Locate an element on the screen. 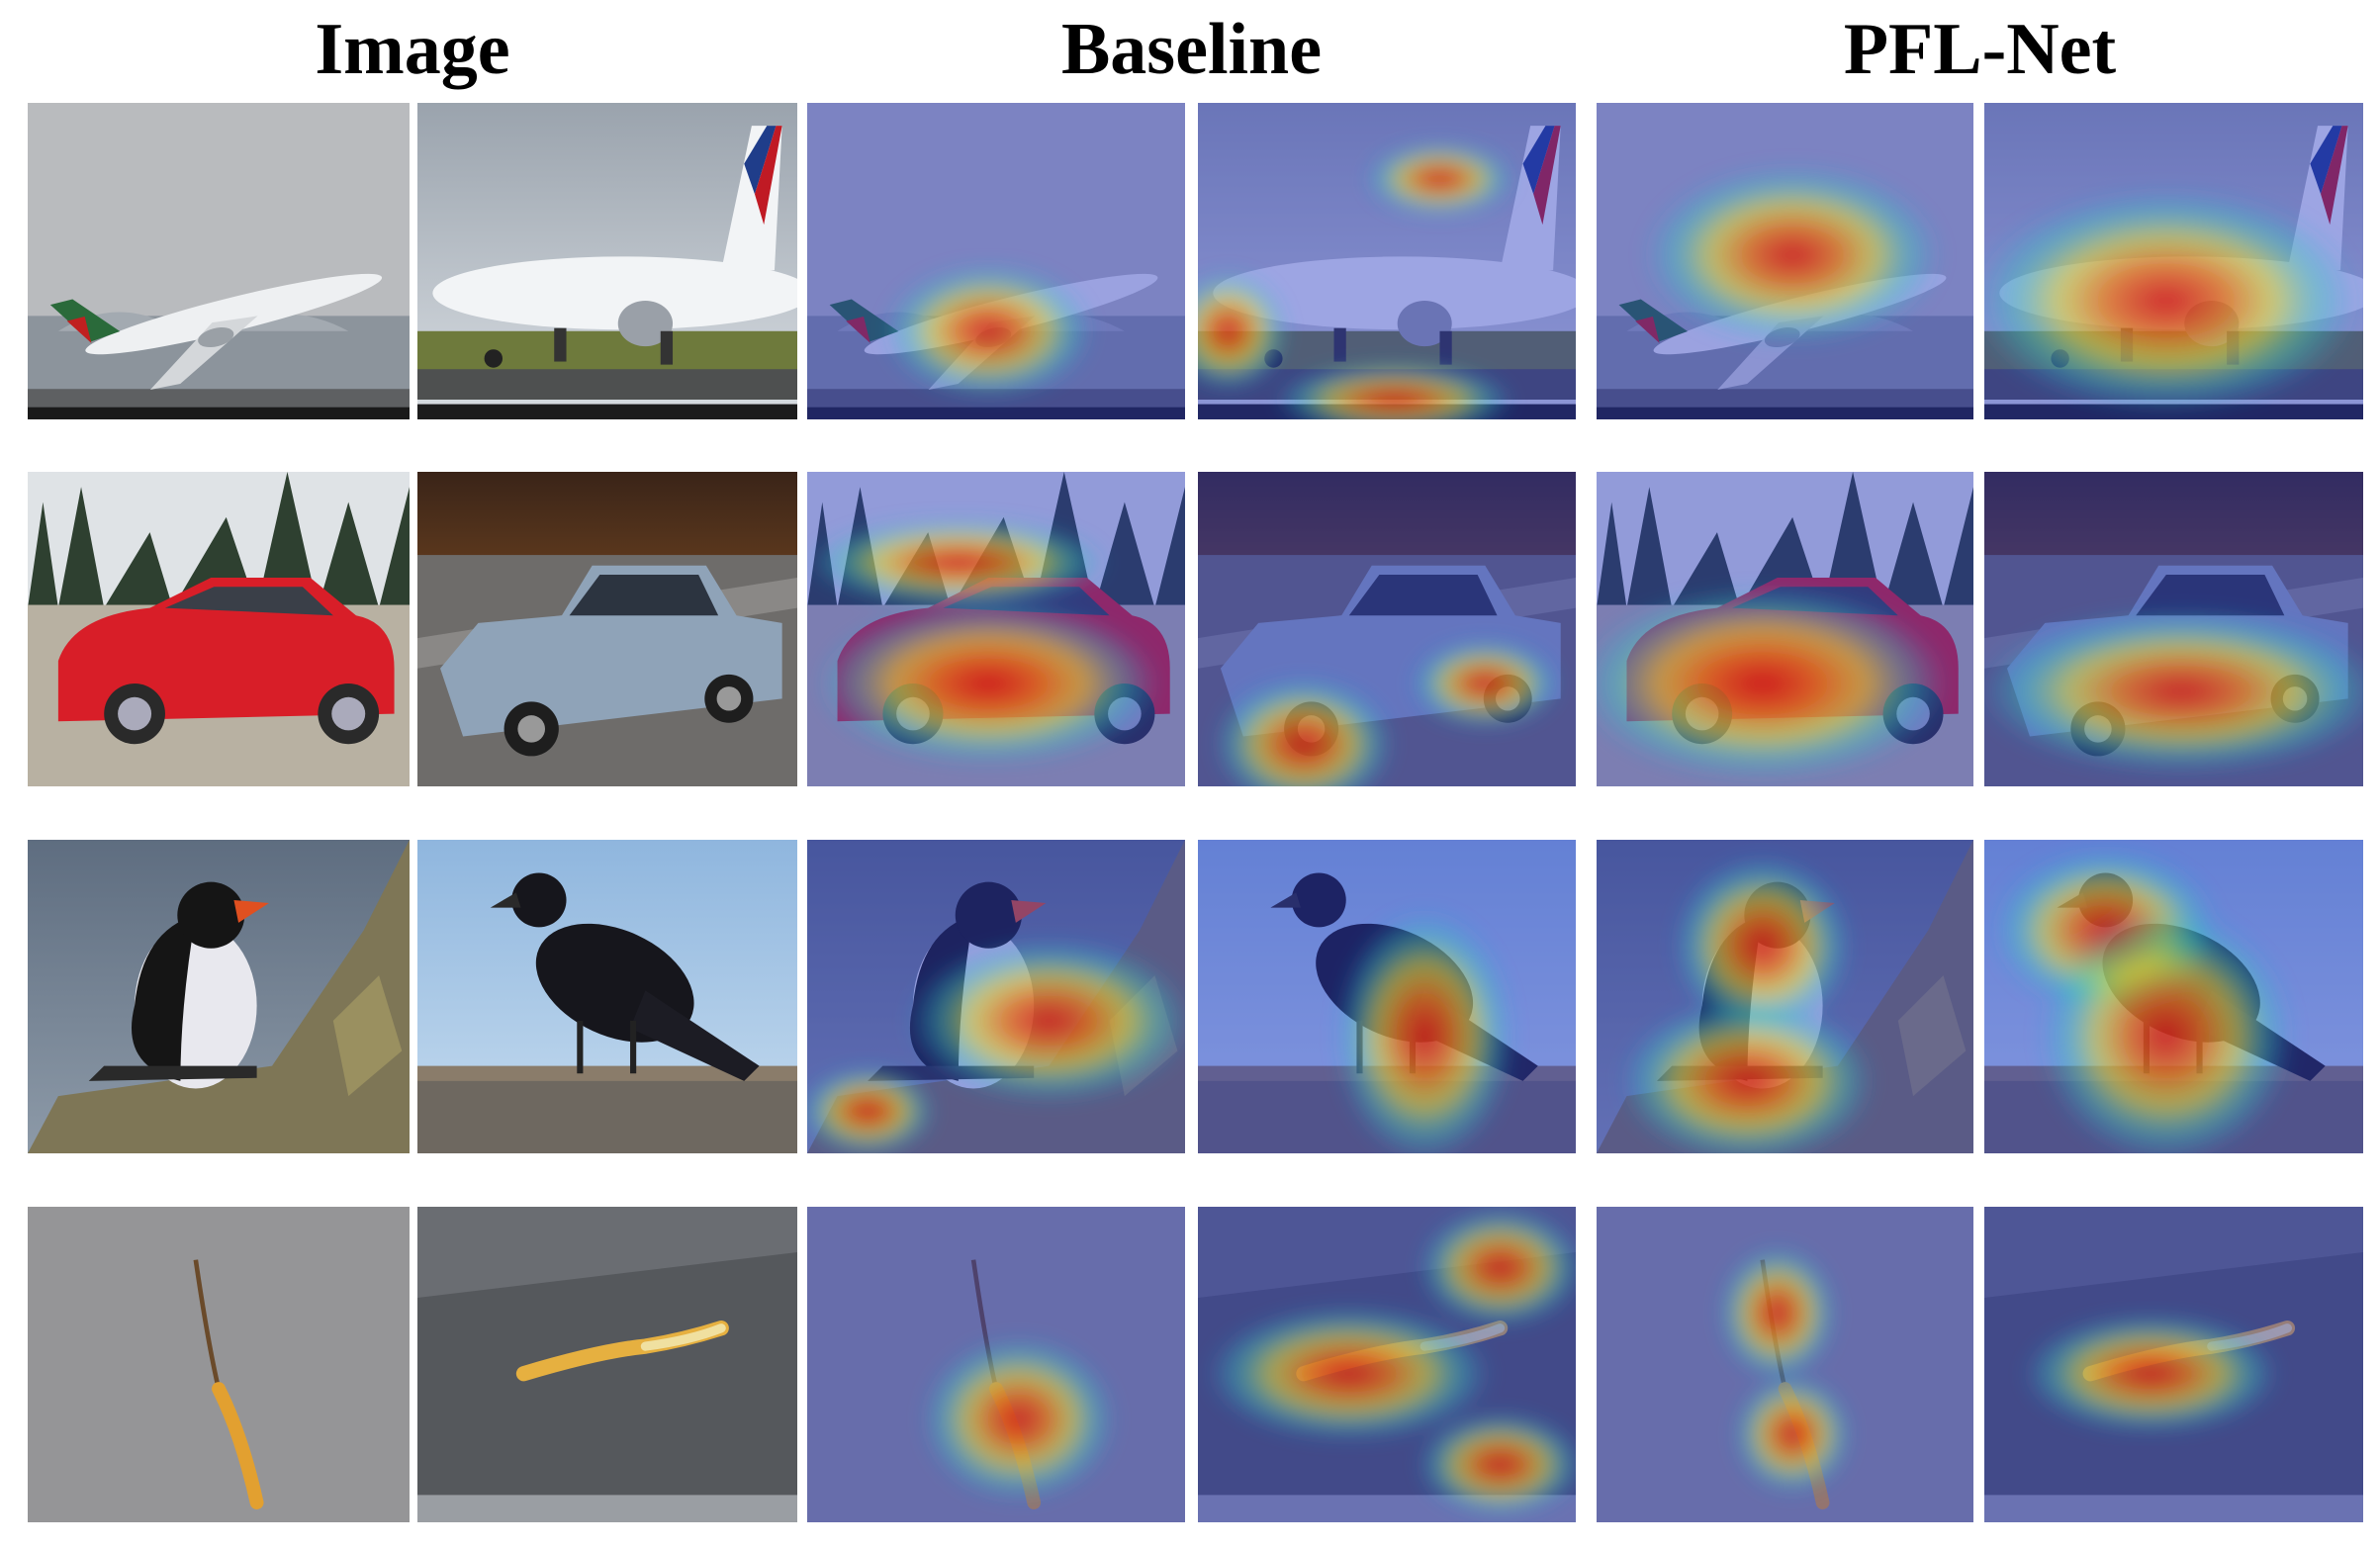 Image resolution: width=2380 pixels, height=1549 pixels. column-header: Image is located at coordinates (412, 49).